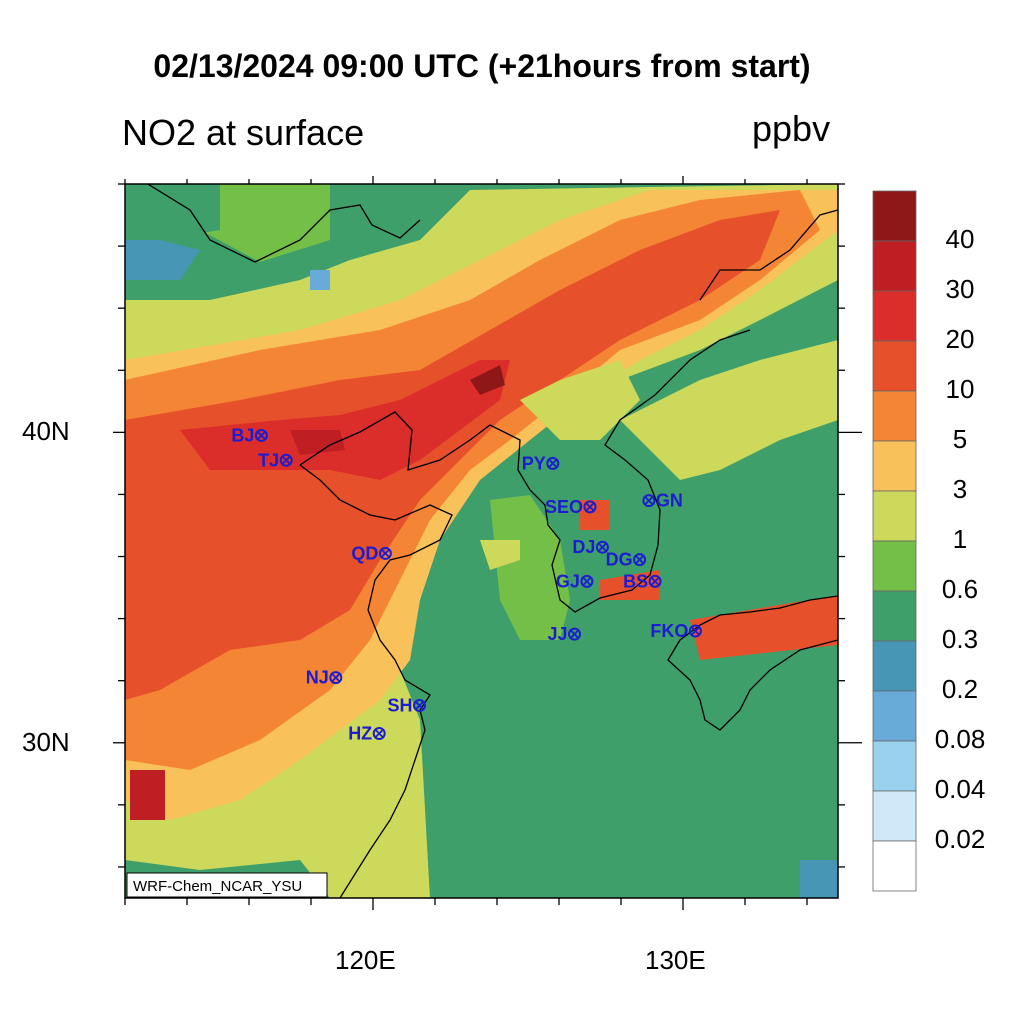 Image resolution: width=1024 pixels, height=1024 pixels. What do you see at coordinates (675, 960) in the screenshot?
I see `x-axis-label: 130E` at bounding box center [675, 960].